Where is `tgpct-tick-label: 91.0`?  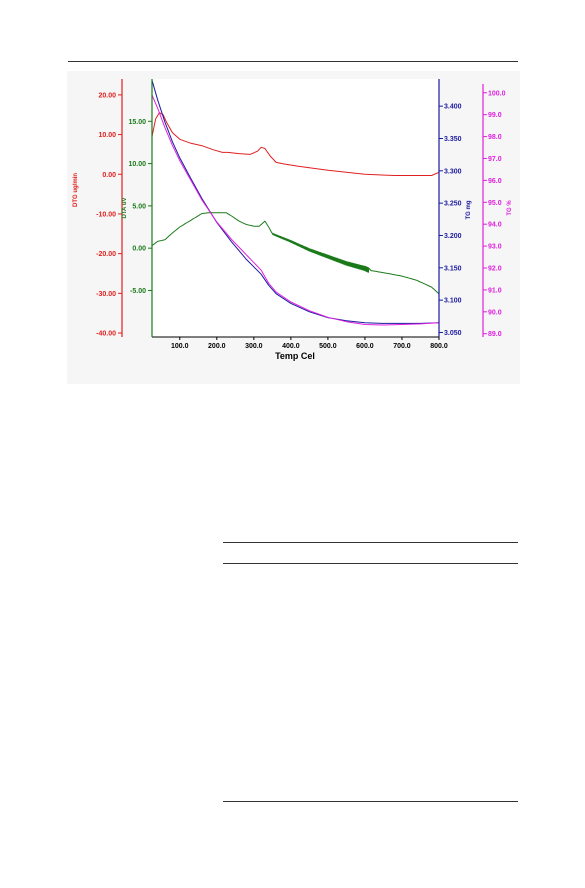 tgpct-tick-label: 91.0 is located at coordinates (495, 290).